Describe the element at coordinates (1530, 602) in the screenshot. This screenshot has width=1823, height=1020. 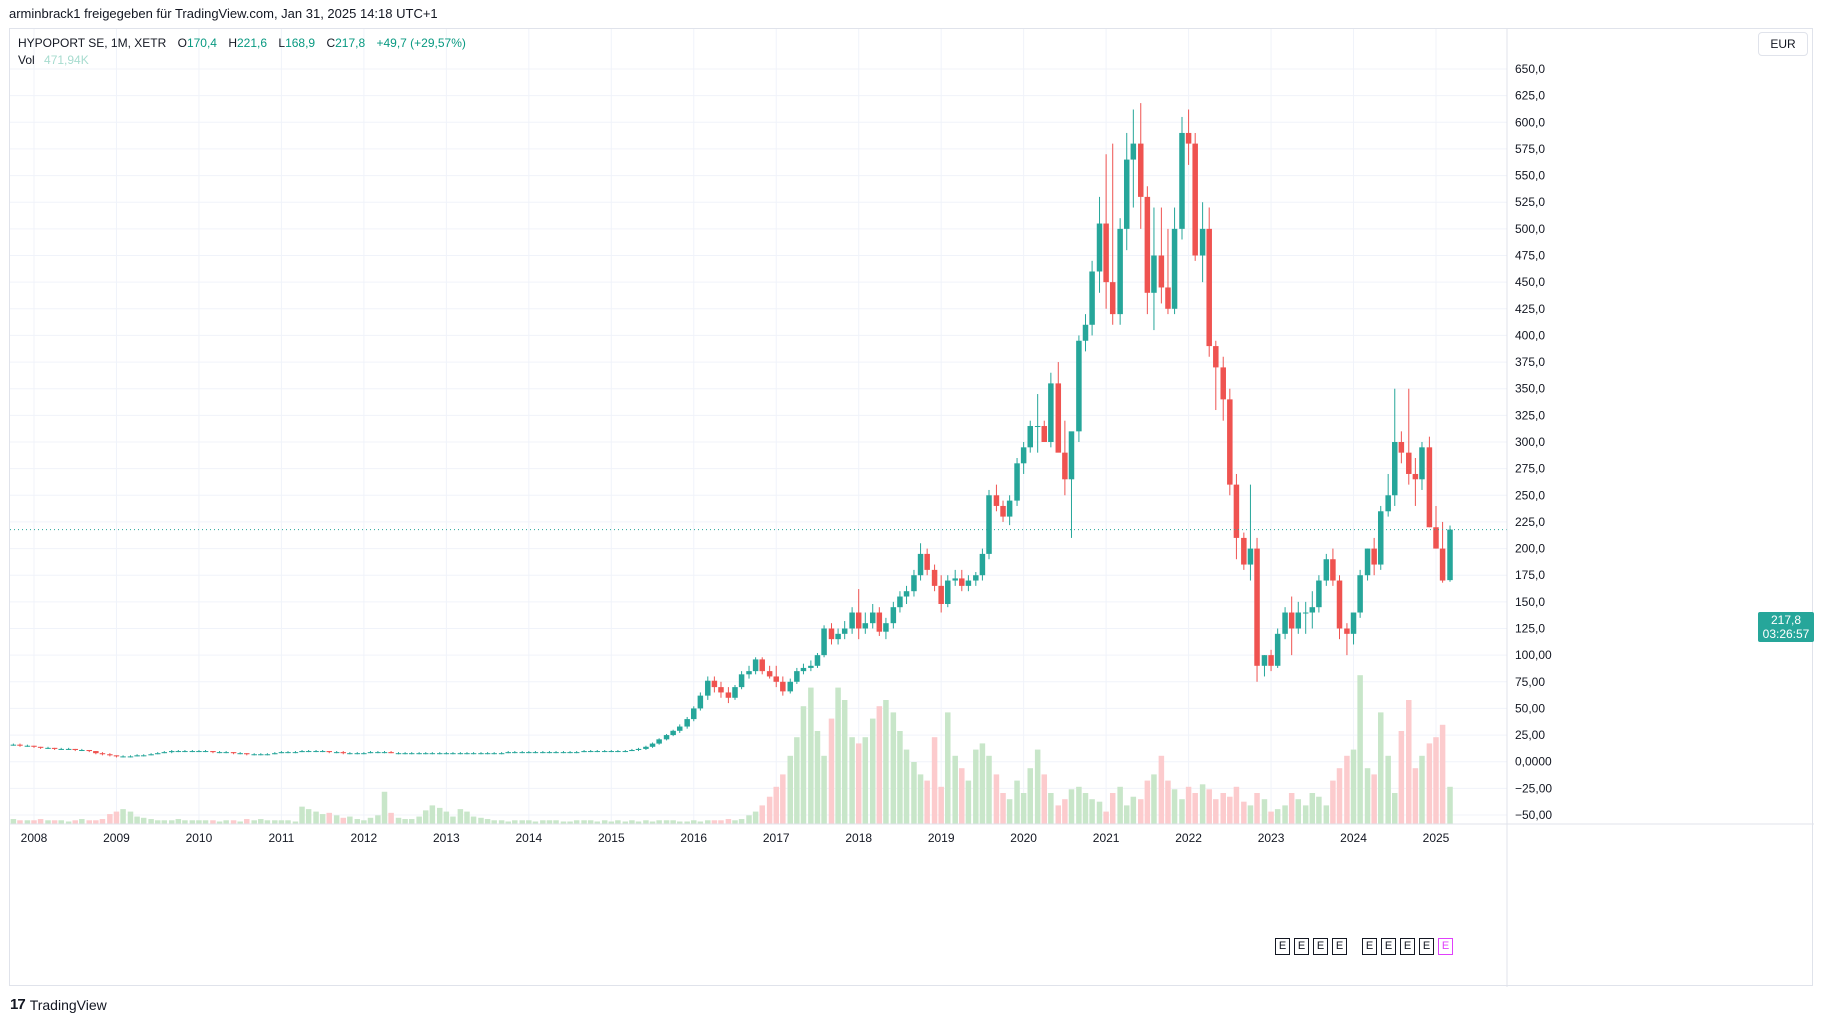
I see `price-axis-label: 150,0` at that location.